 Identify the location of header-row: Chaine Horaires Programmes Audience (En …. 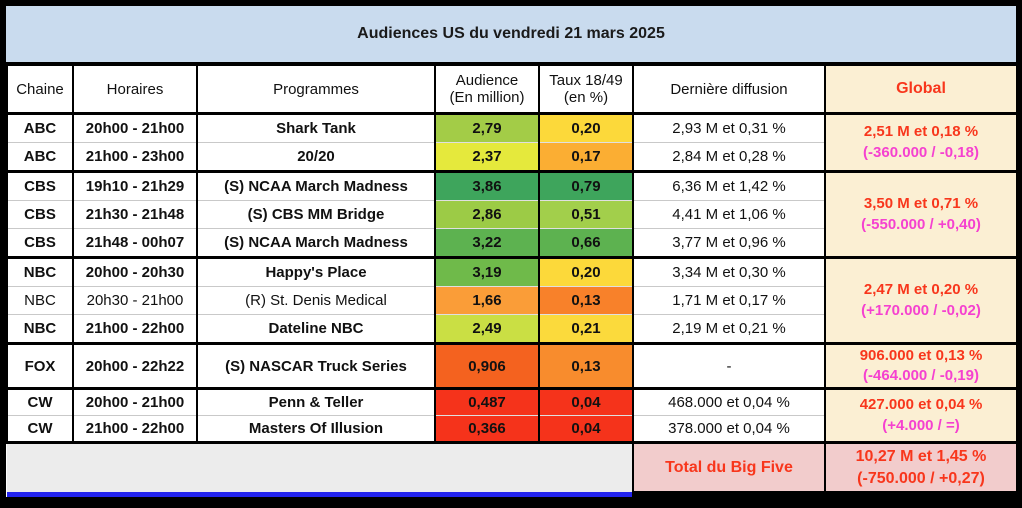
(512, 90).